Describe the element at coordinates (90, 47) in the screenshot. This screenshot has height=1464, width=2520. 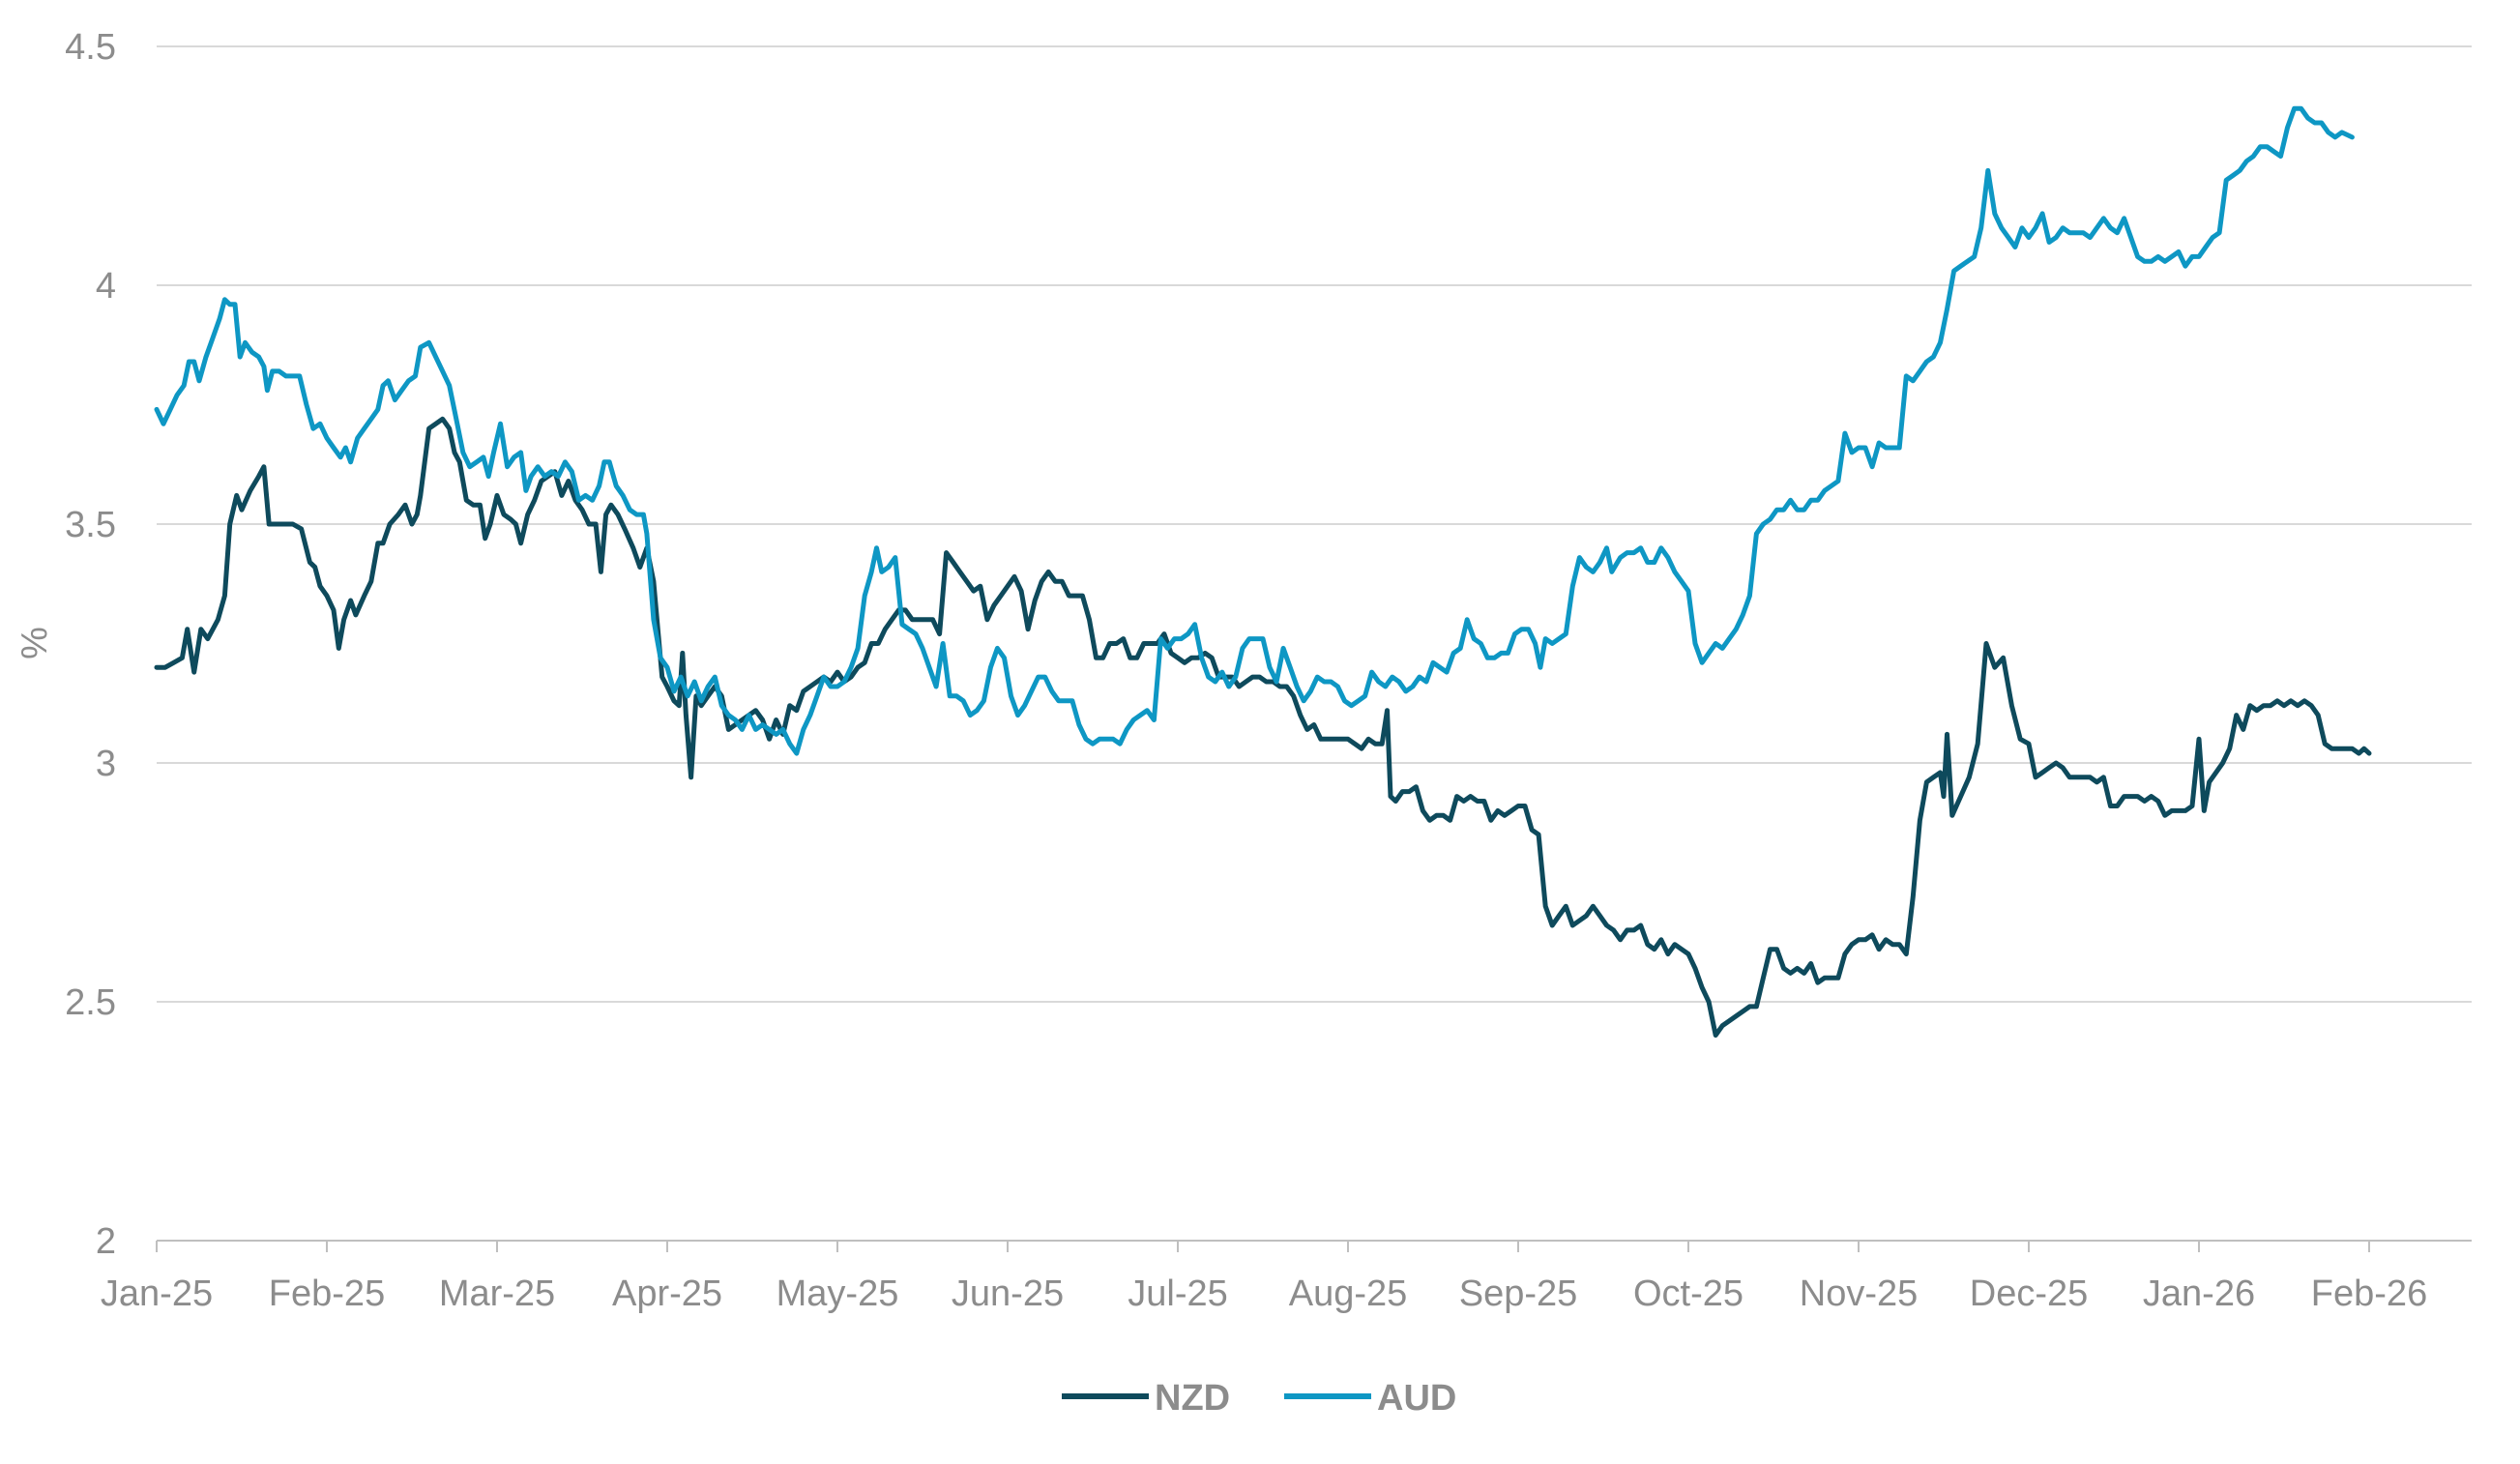
I see `y-tick-label: 4.5` at that location.